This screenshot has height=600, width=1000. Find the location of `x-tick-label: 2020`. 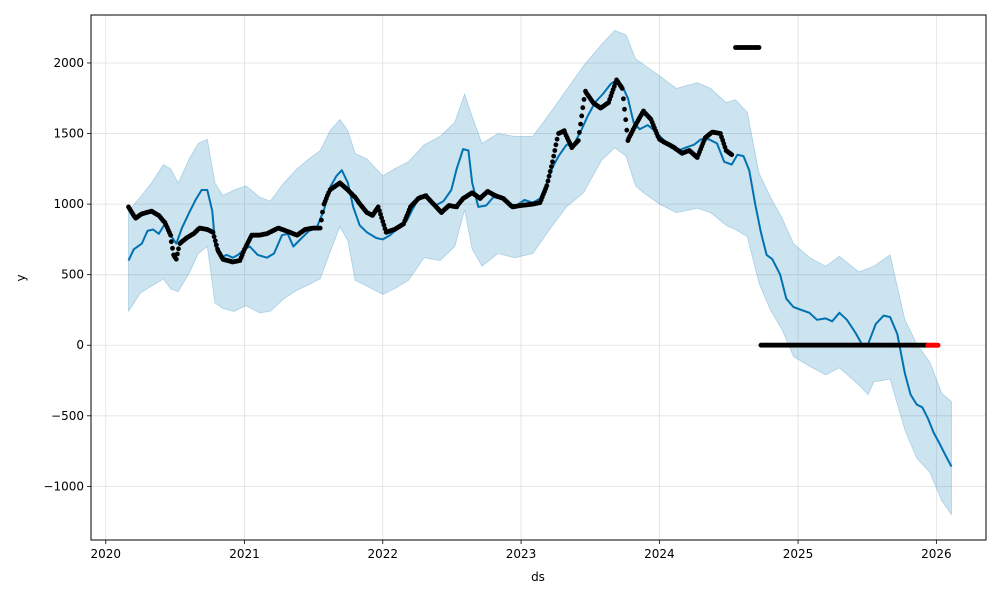

x-tick-label: 2020 is located at coordinates (106, 554).